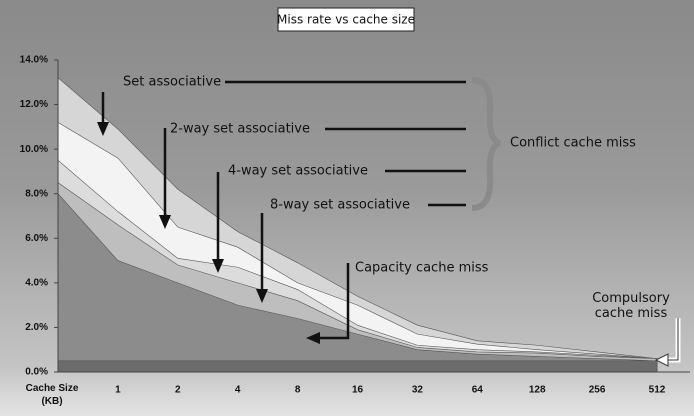 Image resolution: width=694 pixels, height=416 pixels. I want to click on annotation: 2-way set associative, so click(240, 129).